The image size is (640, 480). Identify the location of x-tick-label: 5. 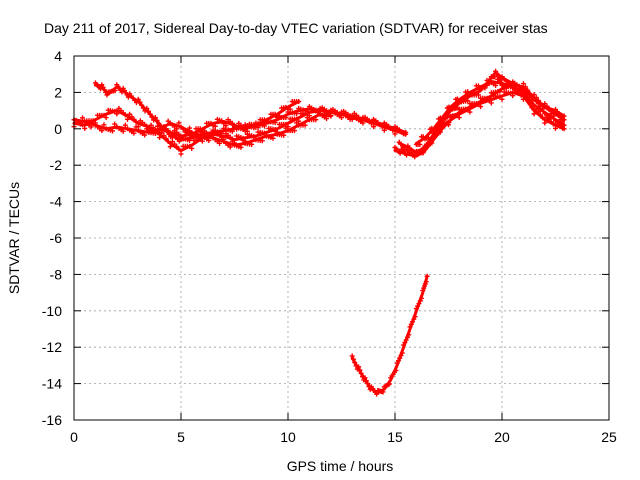
(181, 437).